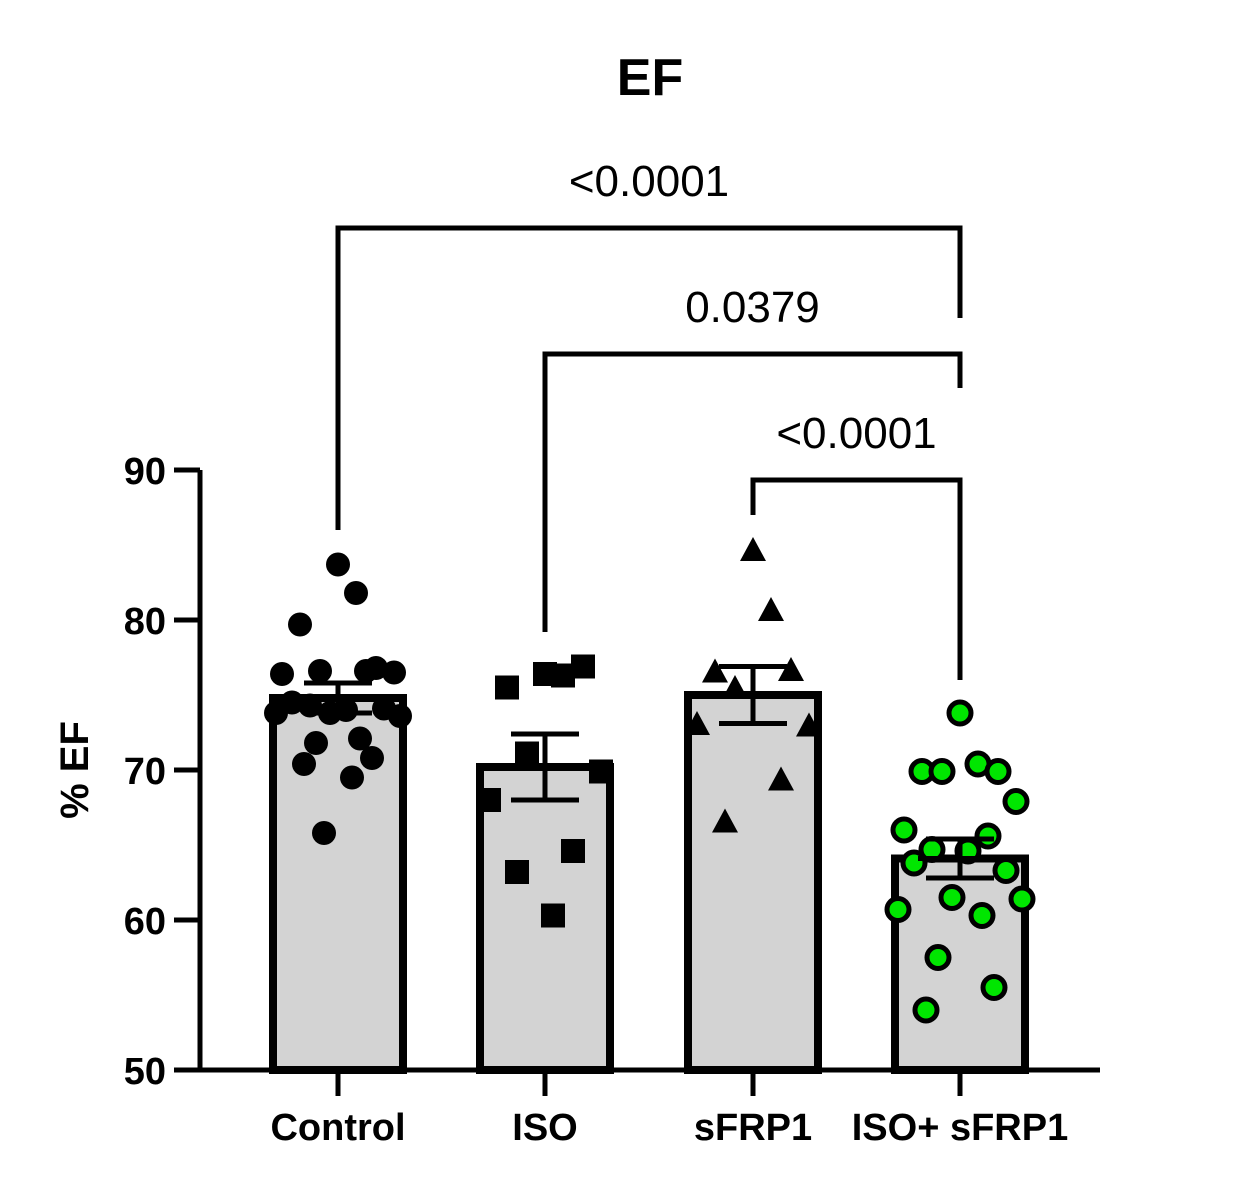  Describe the element at coordinates (753, 882) in the screenshot. I see `bar-sfrp1` at that location.